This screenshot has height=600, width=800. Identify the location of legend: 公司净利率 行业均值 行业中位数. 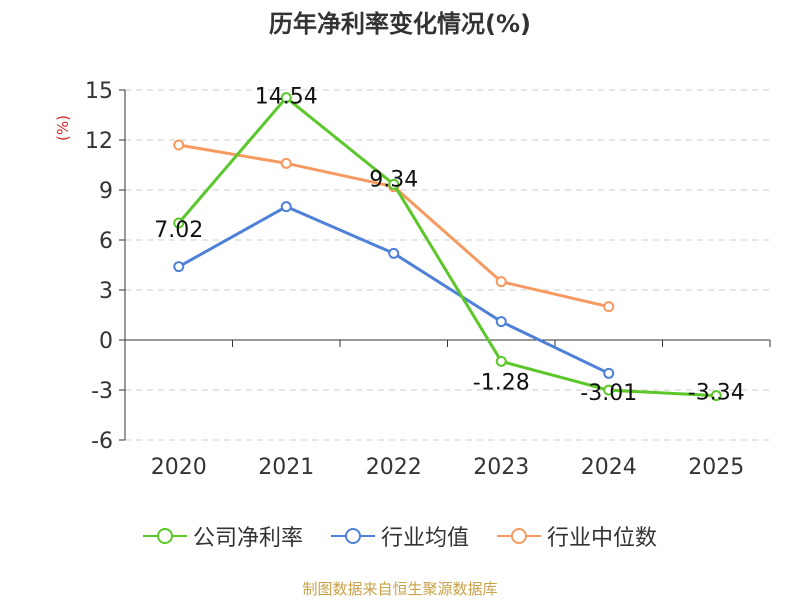
(400, 536).